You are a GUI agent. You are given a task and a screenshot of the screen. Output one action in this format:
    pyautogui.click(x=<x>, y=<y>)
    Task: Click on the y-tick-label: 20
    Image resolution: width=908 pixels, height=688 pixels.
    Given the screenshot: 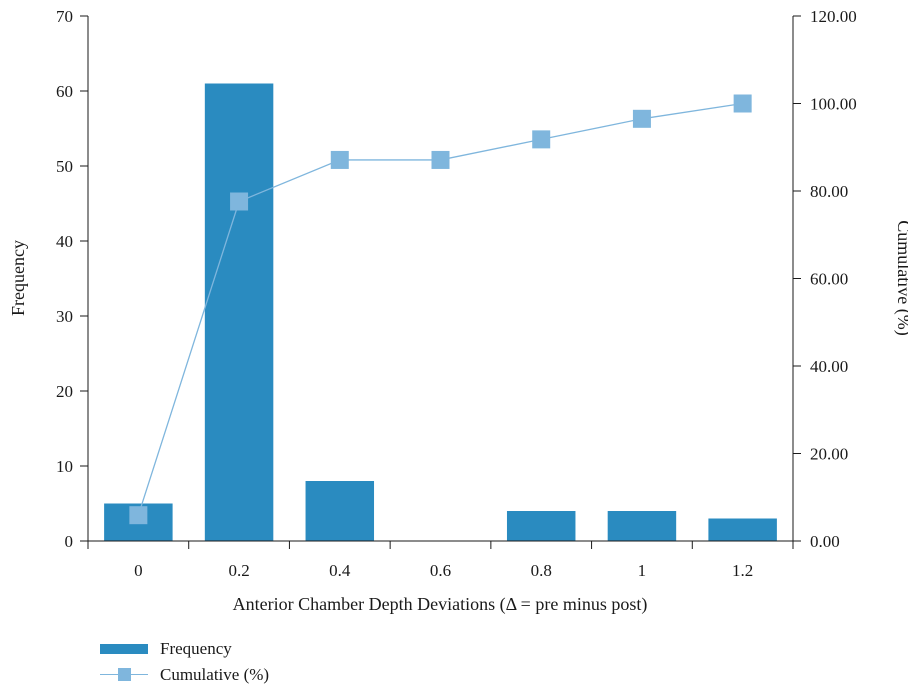 What is the action you would take?
    pyautogui.click(x=64, y=391)
    